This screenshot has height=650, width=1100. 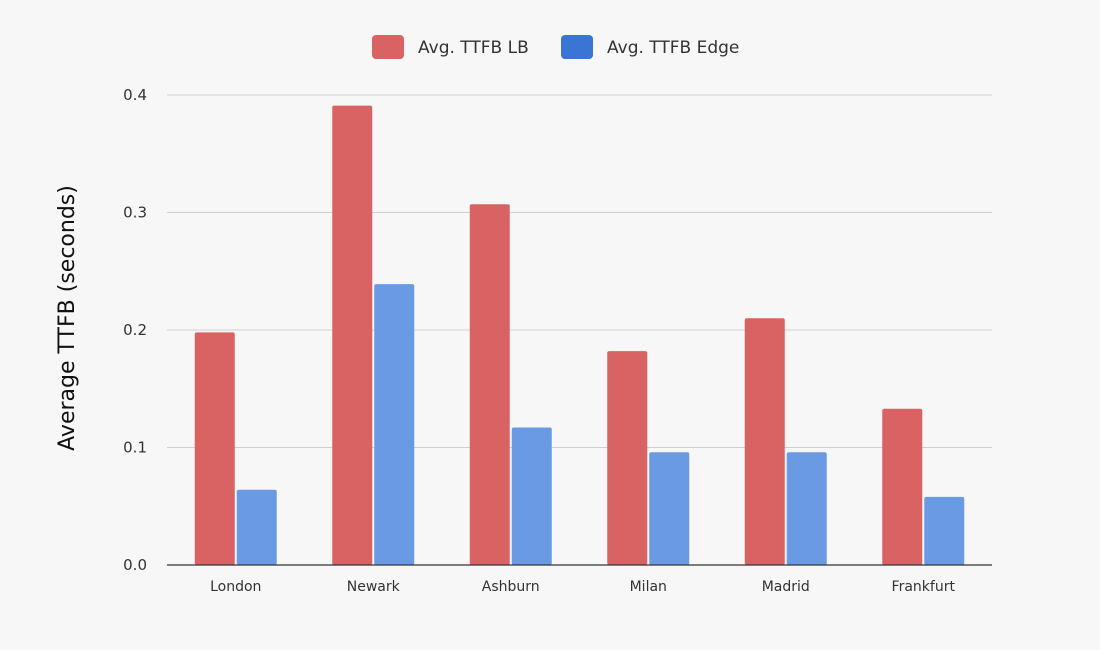 What do you see at coordinates (511, 587) in the screenshot?
I see `x-tick-label: Ashburn` at bounding box center [511, 587].